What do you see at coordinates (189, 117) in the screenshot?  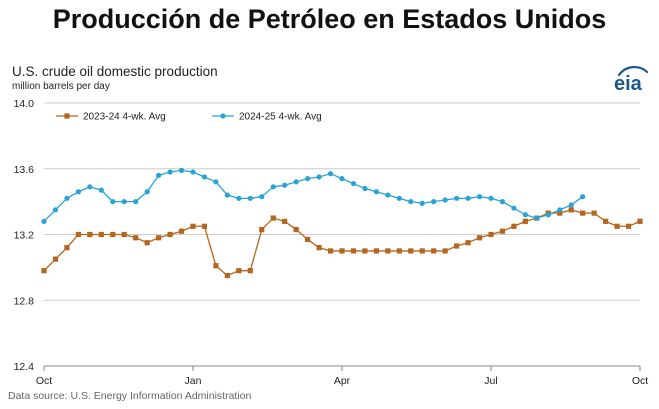 I see `chart-legend: 2023-24 4-wk. Avg 2024-25 4-wk. Avg` at bounding box center [189, 117].